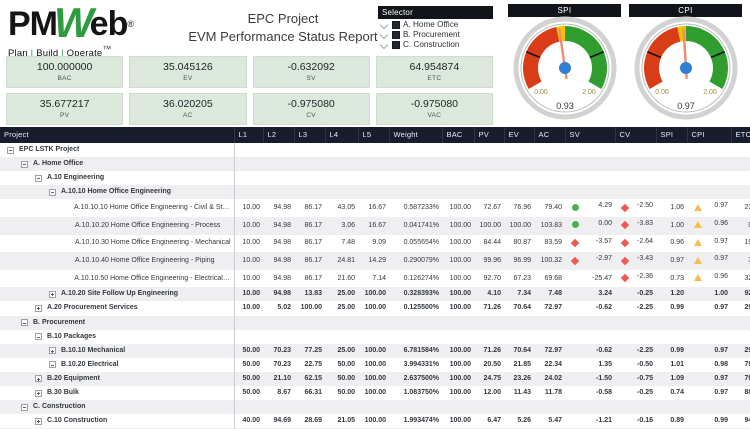  What do you see at coordinates (117, 350) in the screenshot?
I see `row-name-cell: B.10.10 Mechanical` at bounding box center [117, 350].